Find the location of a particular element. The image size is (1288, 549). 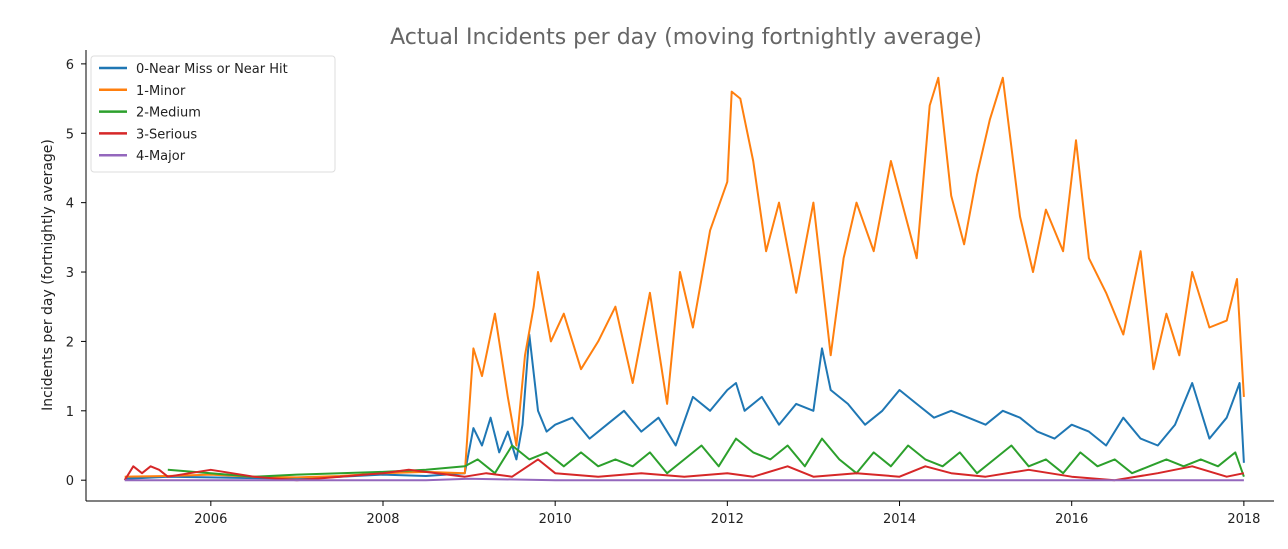

legend-label-0: 0-Near Miss or Near Hit is located at coordinates (212, 69).